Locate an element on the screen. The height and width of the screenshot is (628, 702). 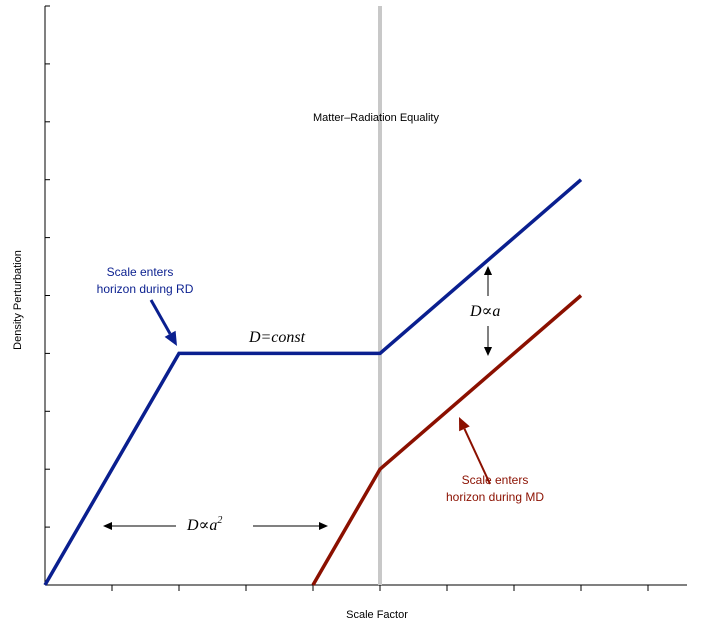
proportional-a2-label: D∝a2 is located at coordinates (204, 524).